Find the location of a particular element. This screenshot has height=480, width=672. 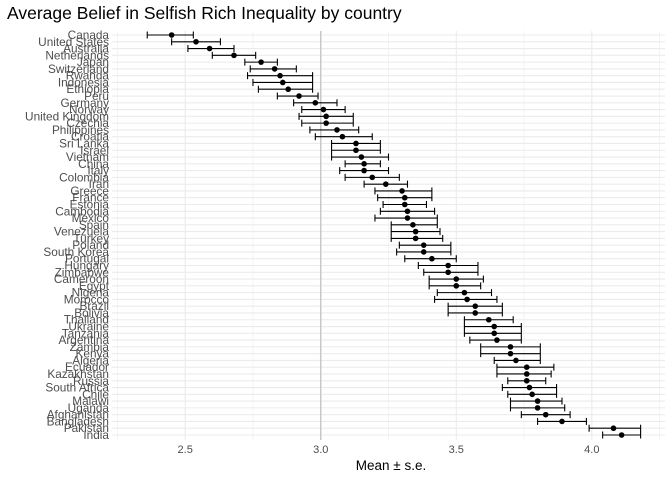

country-label: South Africa is located at coordinates (77, 388).